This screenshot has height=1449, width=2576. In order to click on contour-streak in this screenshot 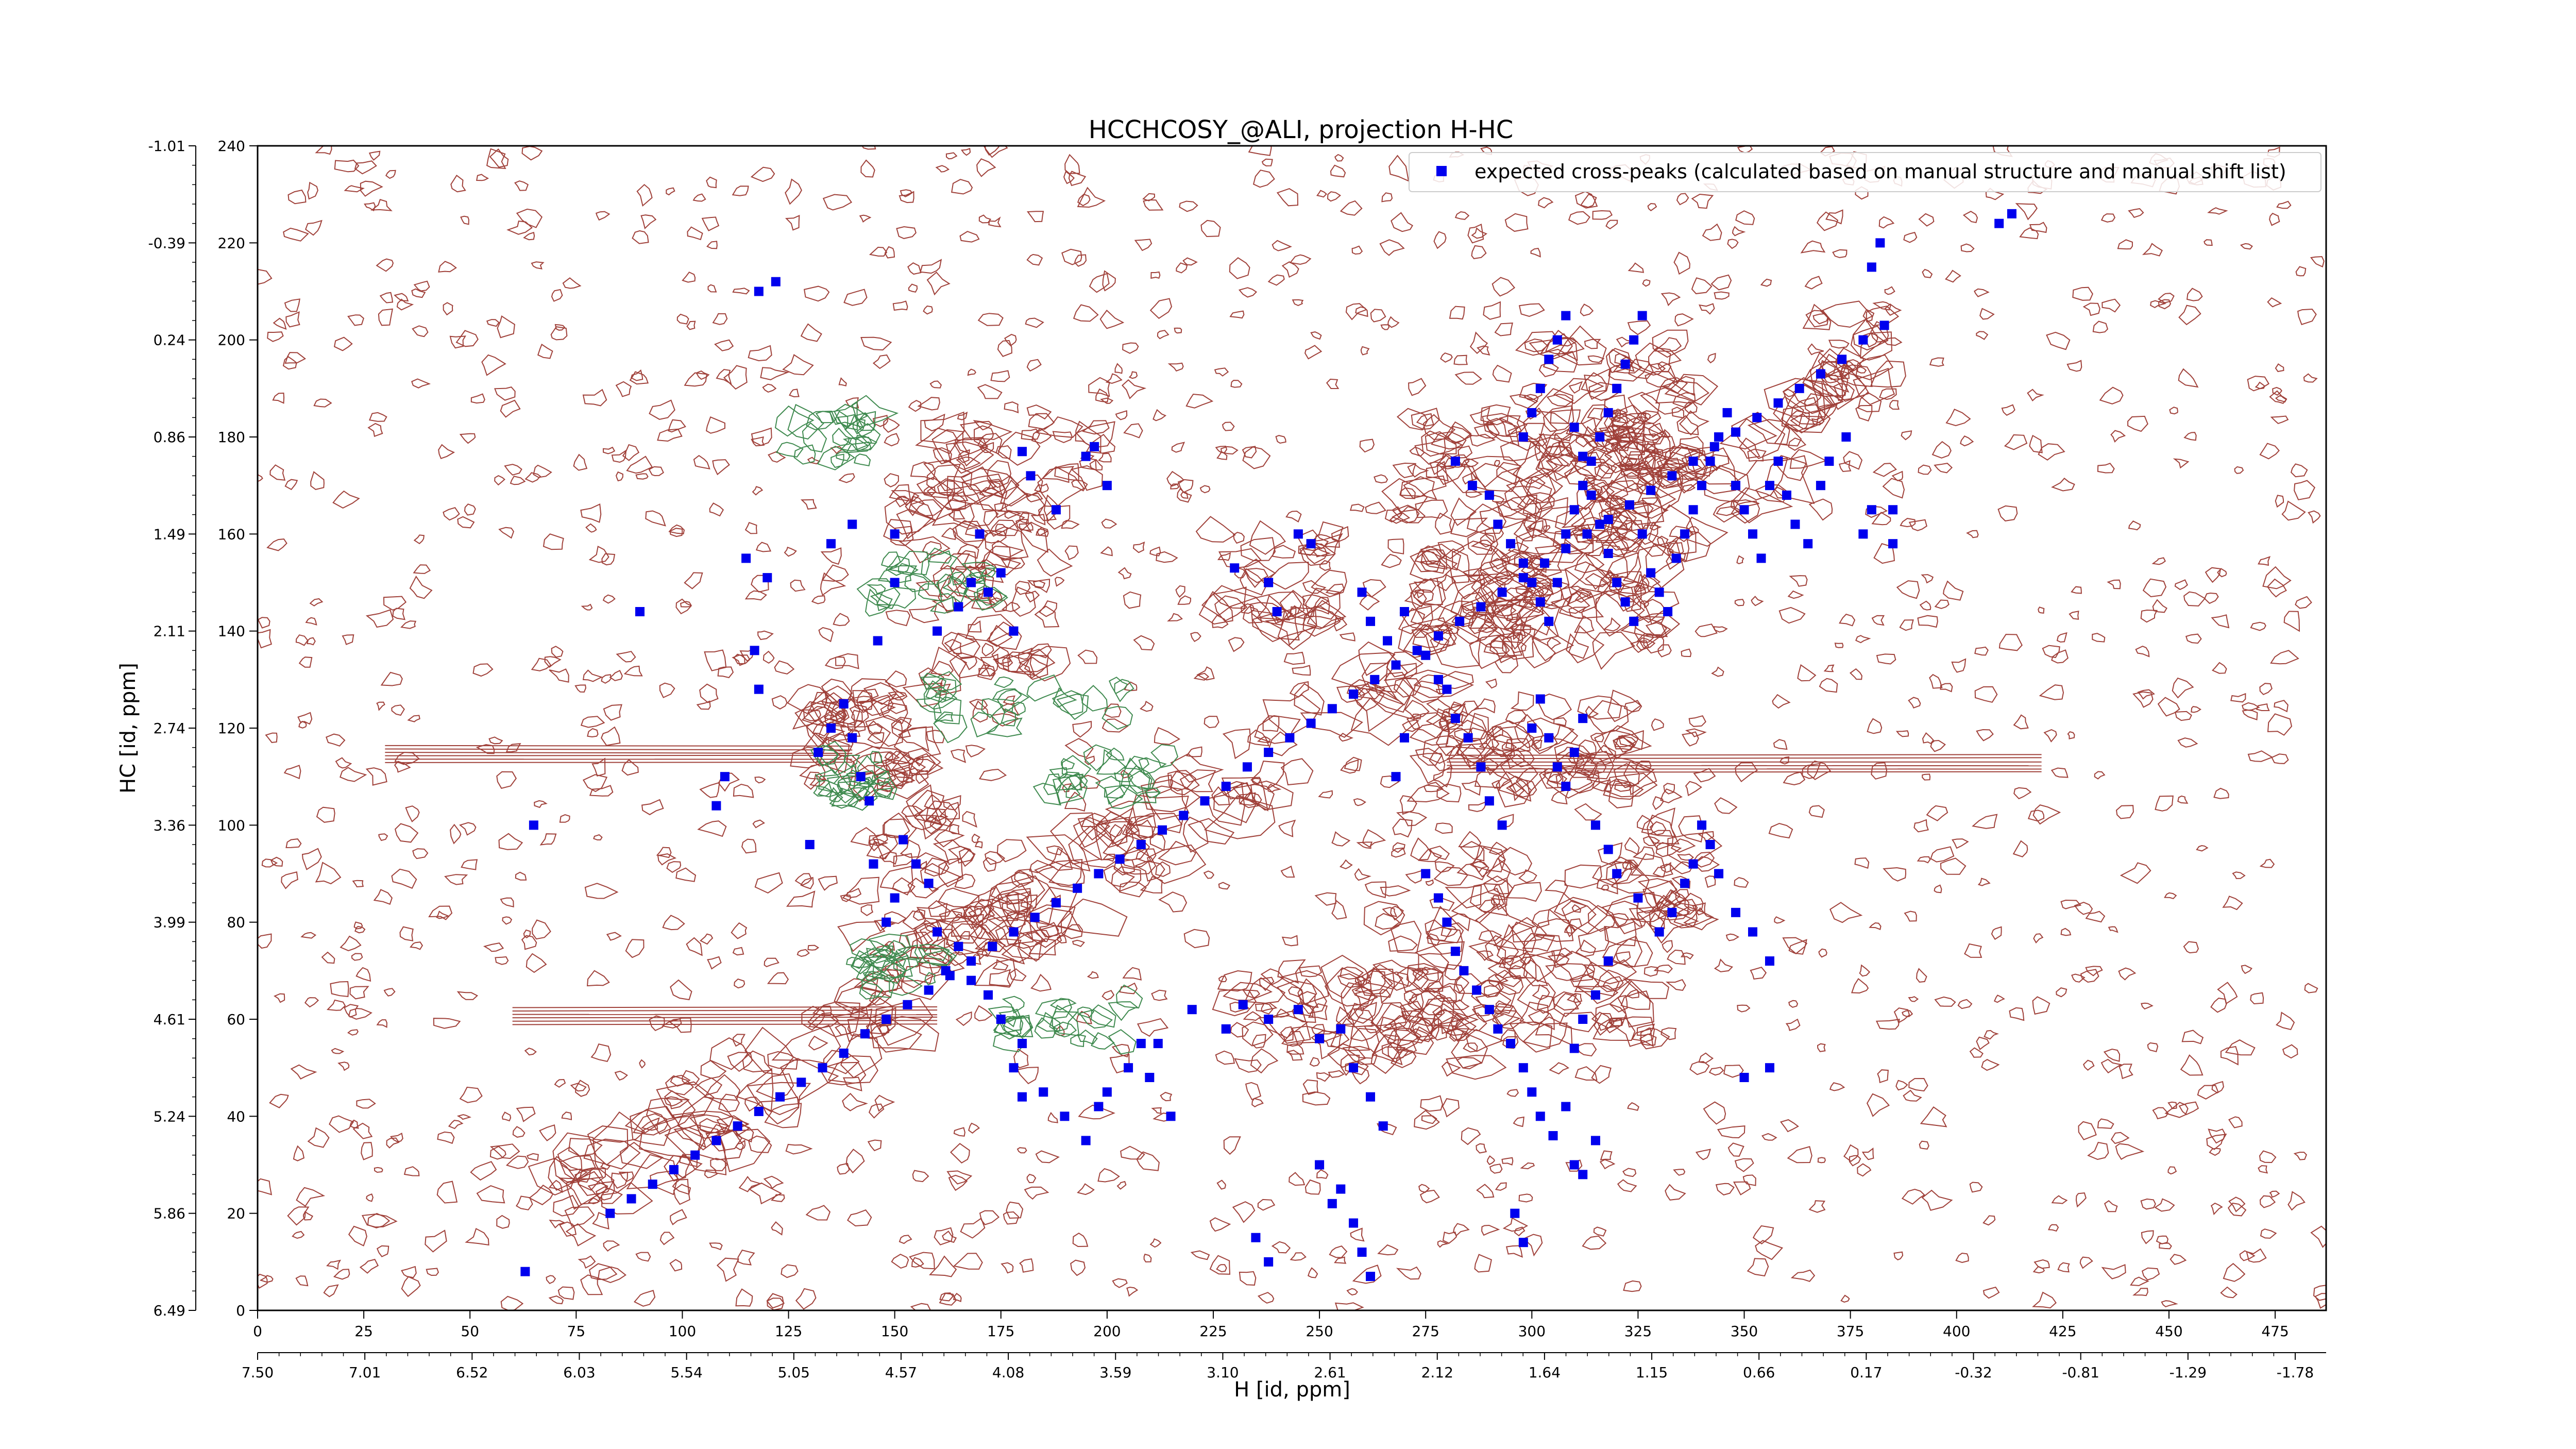, I will do `click(619, 749)`.